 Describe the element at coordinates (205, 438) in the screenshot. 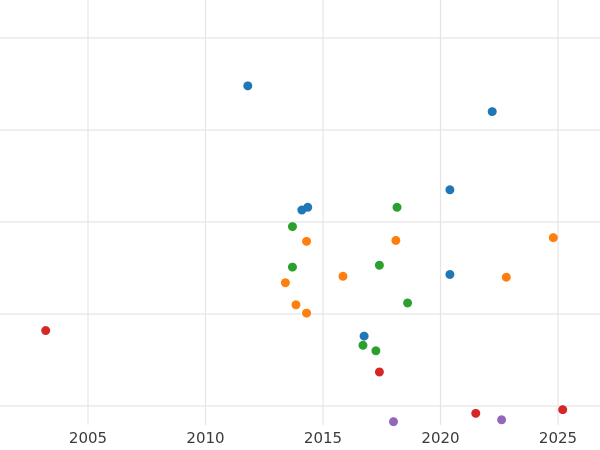

I see `x-tick-label: 2010` at that location.